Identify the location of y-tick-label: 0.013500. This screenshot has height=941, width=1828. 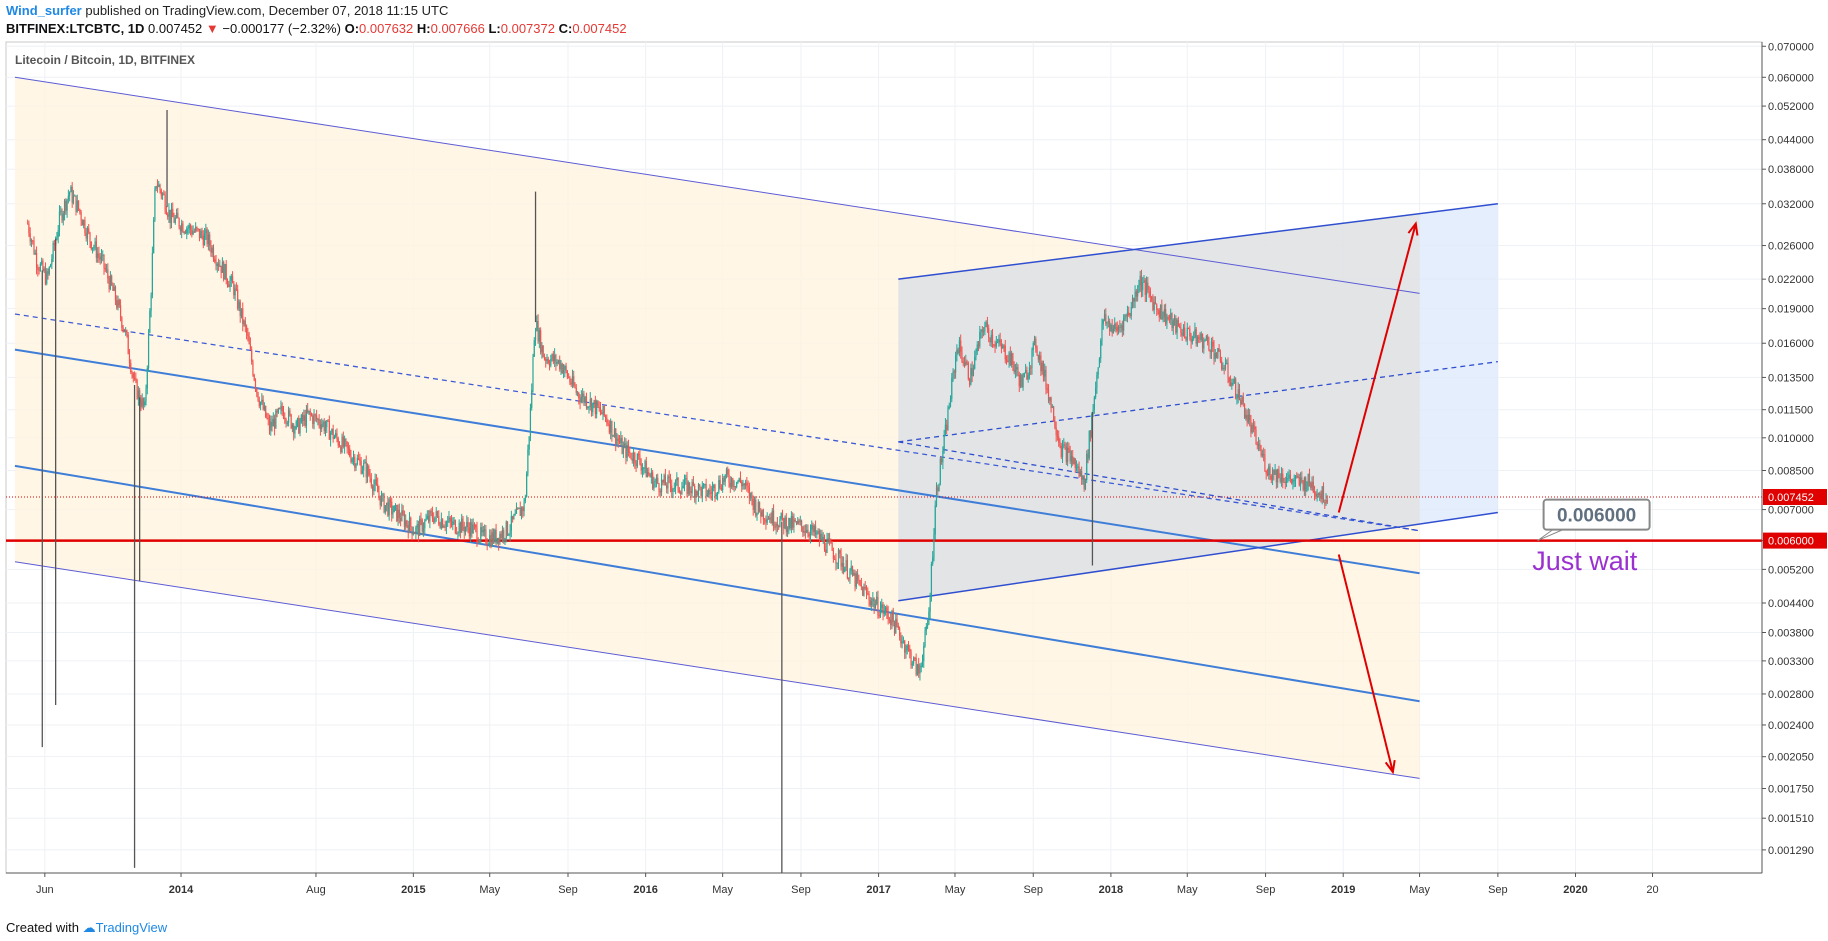
(1791, 378).